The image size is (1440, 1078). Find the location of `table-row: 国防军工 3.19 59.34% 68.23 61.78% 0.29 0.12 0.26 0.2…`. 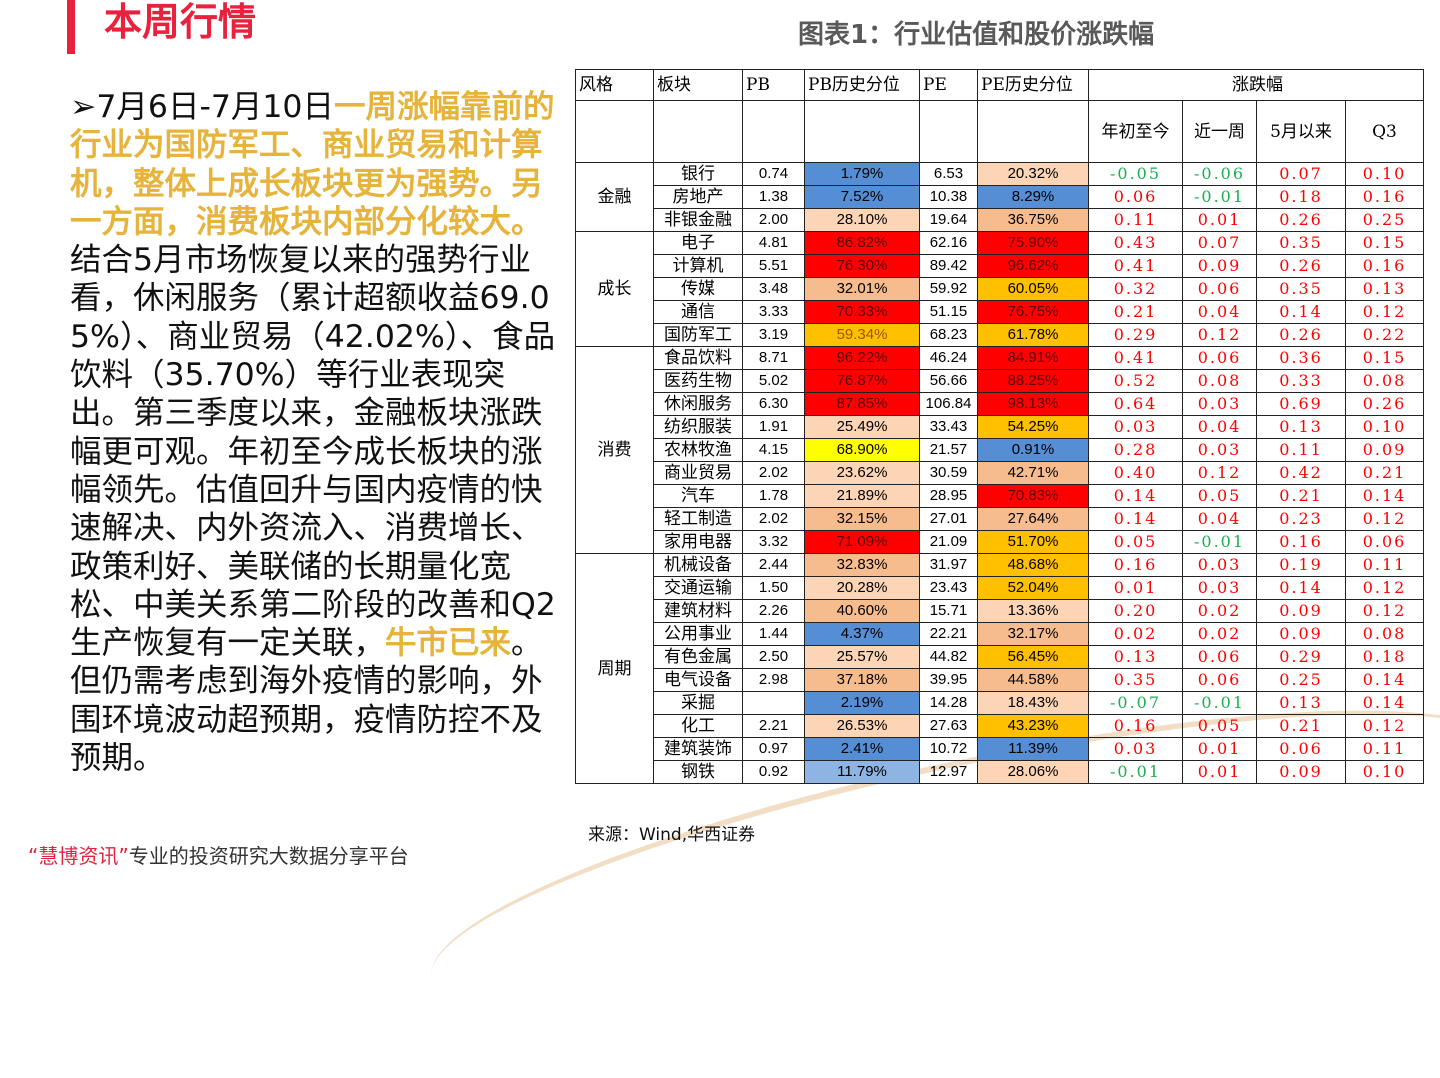

table-row: 国防军工 3.19 59.34% 68.23 61.78% 0.29 0.12 0.26 0.2… is located at coordinates (1000, 335).